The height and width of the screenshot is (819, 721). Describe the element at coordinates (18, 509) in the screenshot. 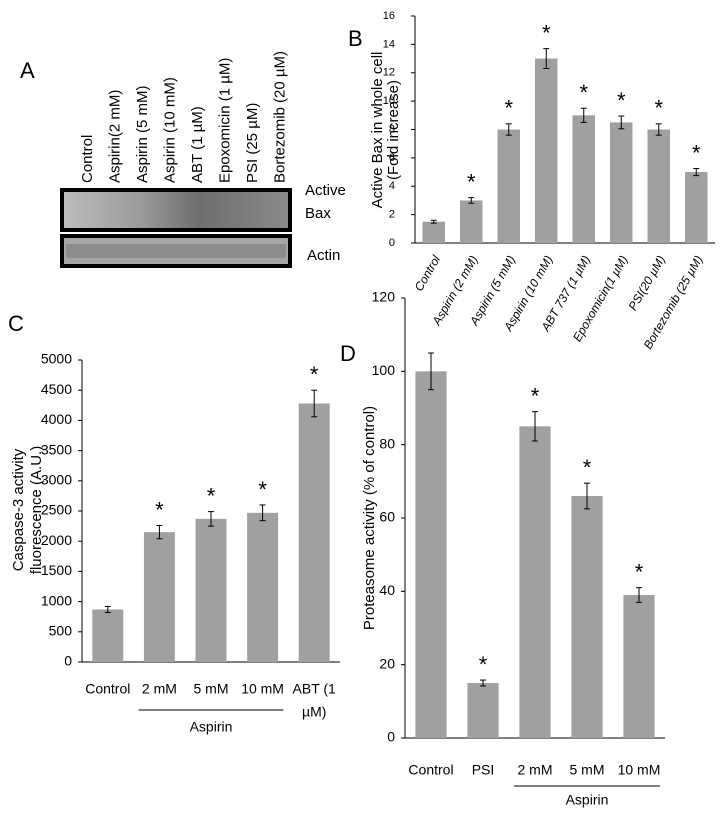

I see `y-axis-label: Caspase-3 activity` at that location.